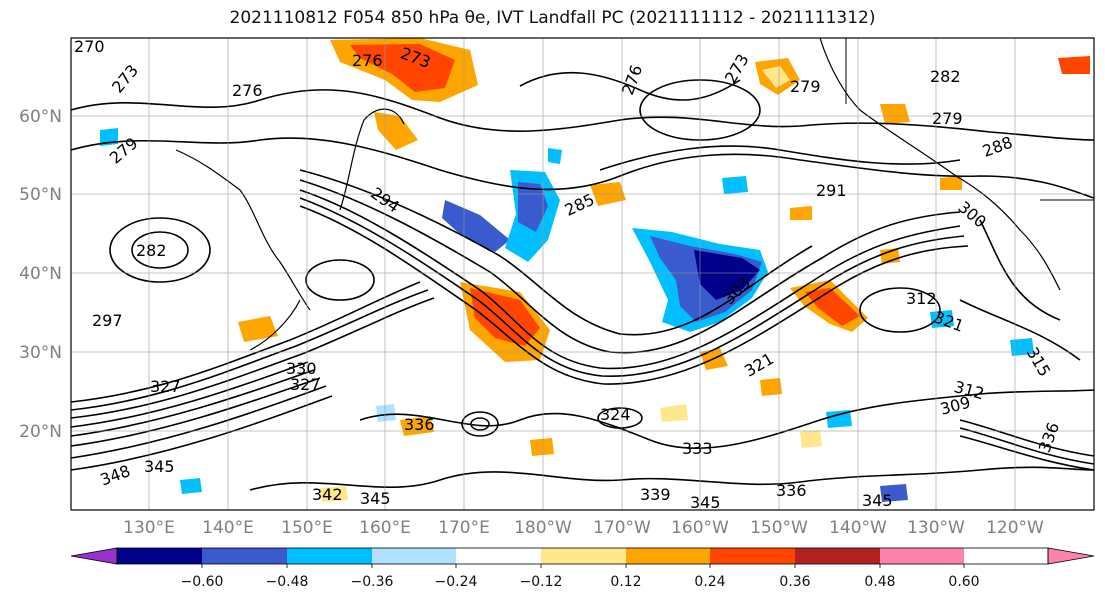 The height and width of the screenshot is (603, 1105). I want to click on lon-label: 160°W, so click(700, 528).